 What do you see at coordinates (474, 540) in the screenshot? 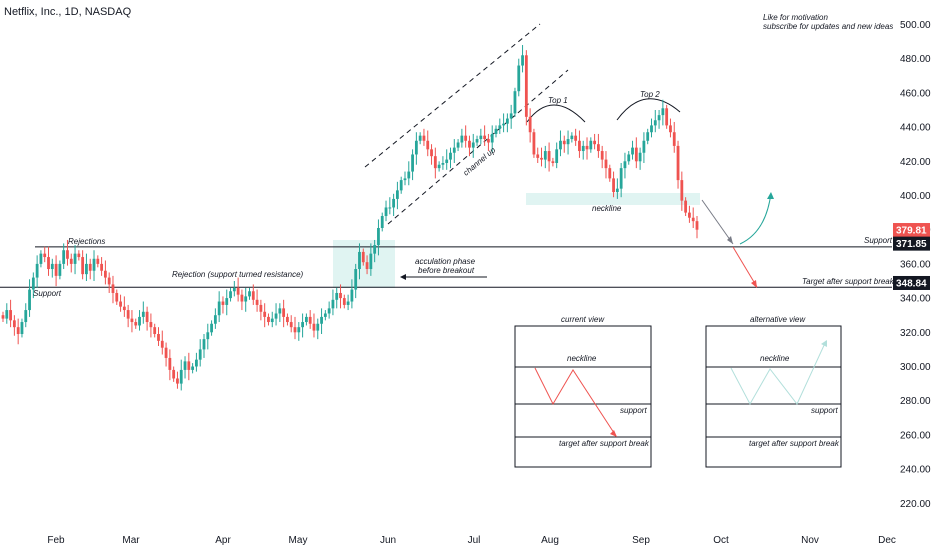
I see `x-tick-label: Jul` at bounding box center [474, 540].